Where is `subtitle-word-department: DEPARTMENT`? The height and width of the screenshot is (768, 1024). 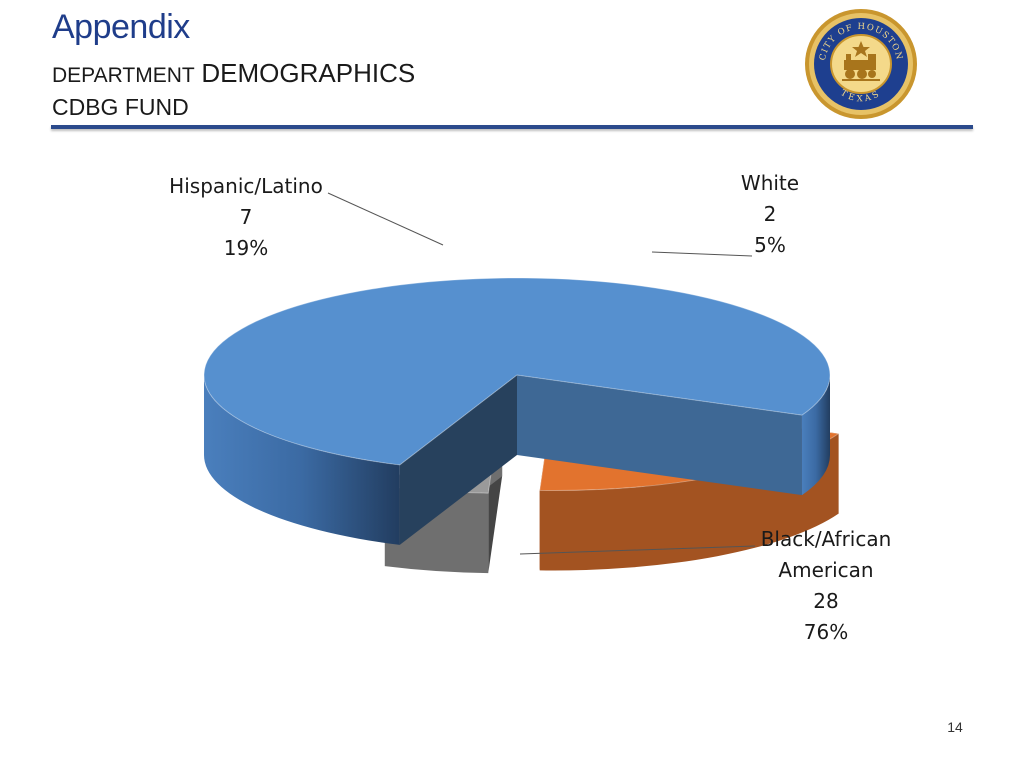 subtitle-word-department: DEPARTMENT is located at coordinates (123, 75).